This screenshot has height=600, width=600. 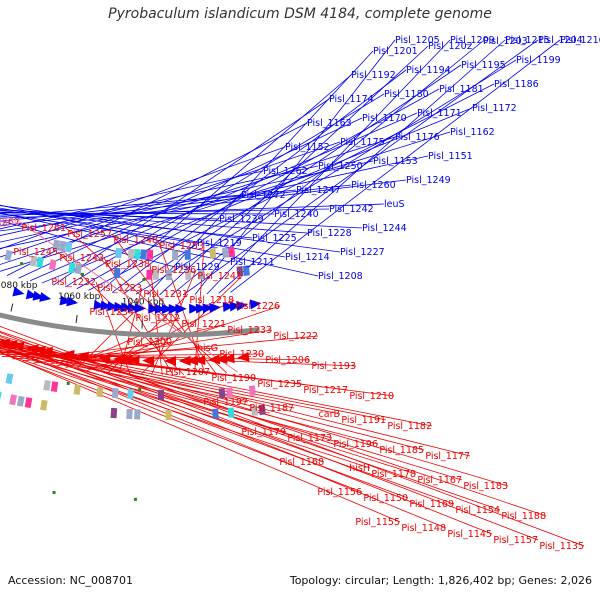 What do you see at coordinates (127, 264) in the screenshot?
I see `reverse-gene-label: Pisl_1238` at bounding box center [127, 264].